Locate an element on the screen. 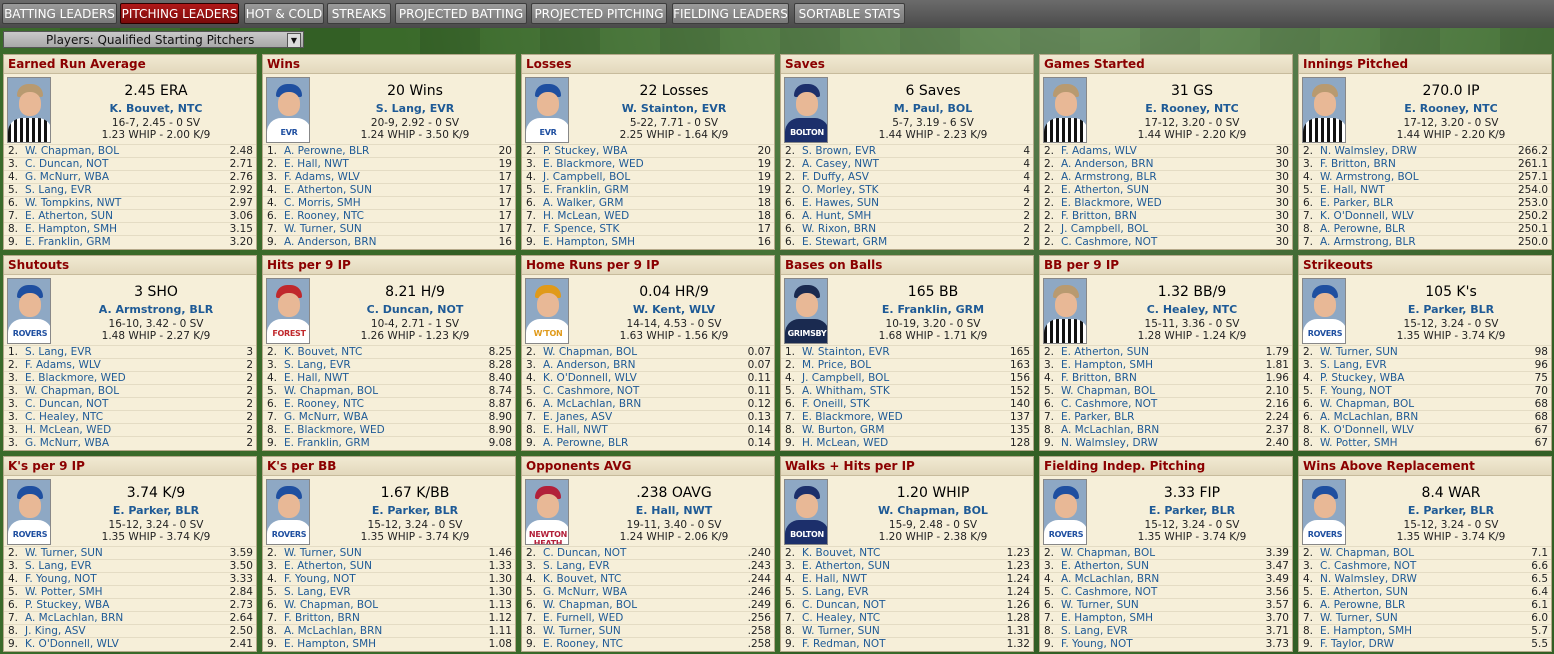 The height and width of the screenshot is (654, 1554). panel-title: Innings Pitched is located at coordinates (1425, 64).